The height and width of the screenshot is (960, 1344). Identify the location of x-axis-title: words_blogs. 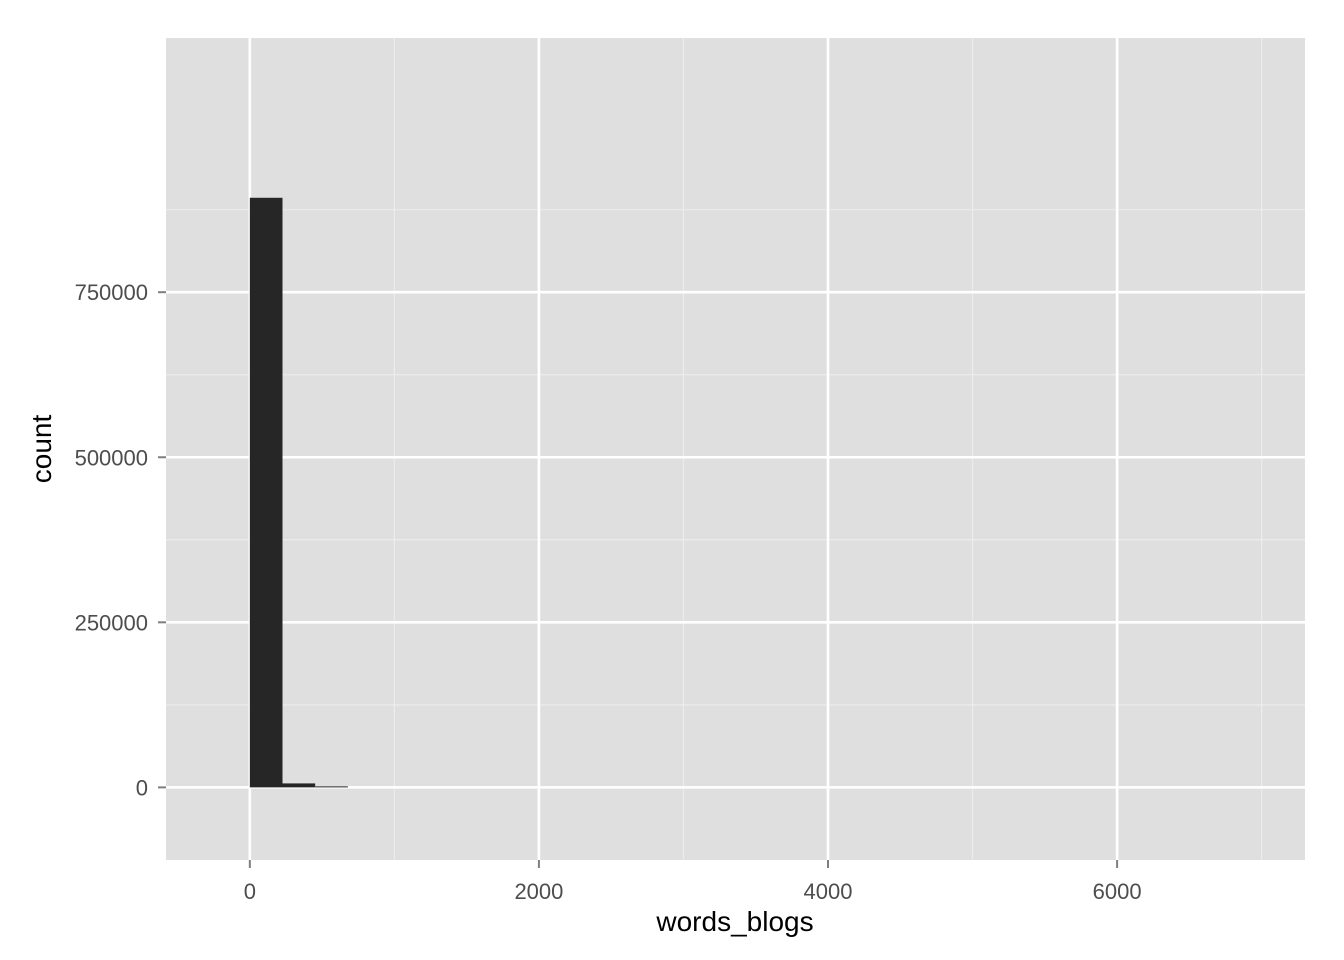
(734, 921).